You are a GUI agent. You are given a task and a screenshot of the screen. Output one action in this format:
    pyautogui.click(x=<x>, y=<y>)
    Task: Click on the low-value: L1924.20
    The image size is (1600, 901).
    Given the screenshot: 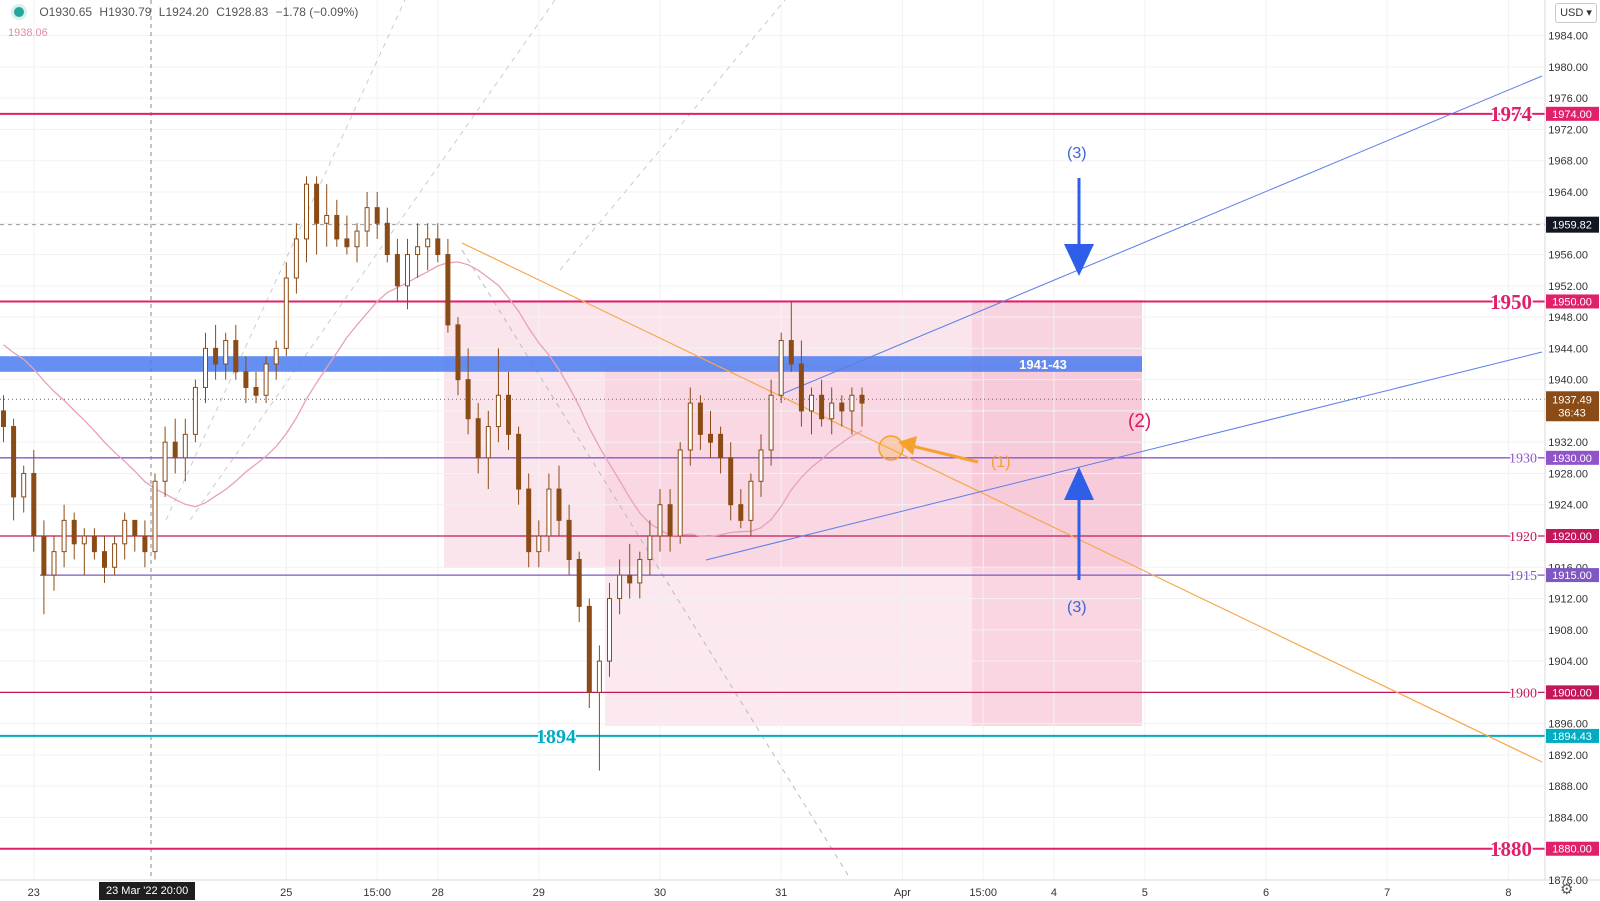 What is the action you would take?
    pyautogui.click(x=183, y=12)
    